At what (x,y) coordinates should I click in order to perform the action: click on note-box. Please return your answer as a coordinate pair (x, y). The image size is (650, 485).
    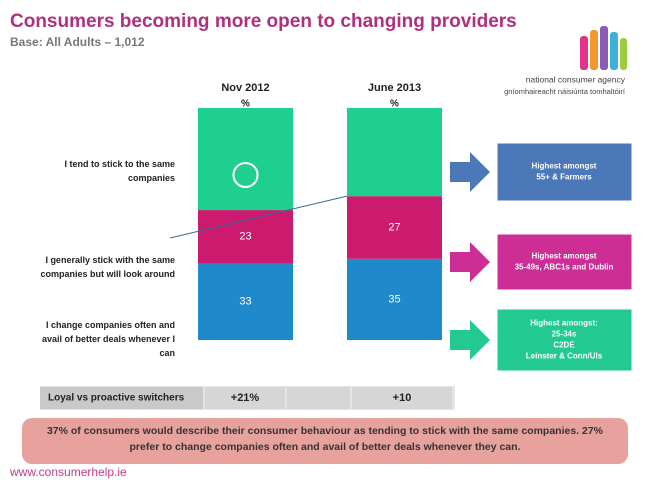
    Looking at the image, I should click on (325, 441).